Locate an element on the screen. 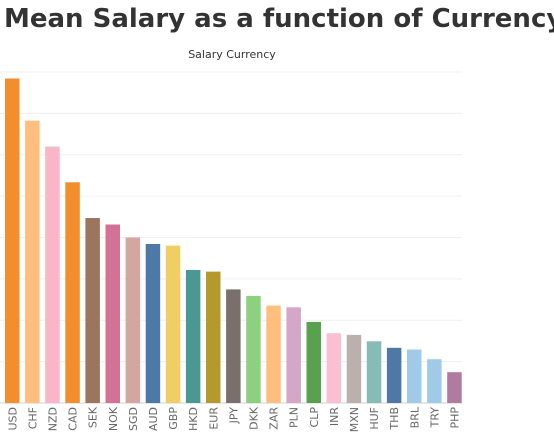 The width and height of the screenshot is (554, 443). x-tick-chf: CHF is located at coordinates (32, 418).